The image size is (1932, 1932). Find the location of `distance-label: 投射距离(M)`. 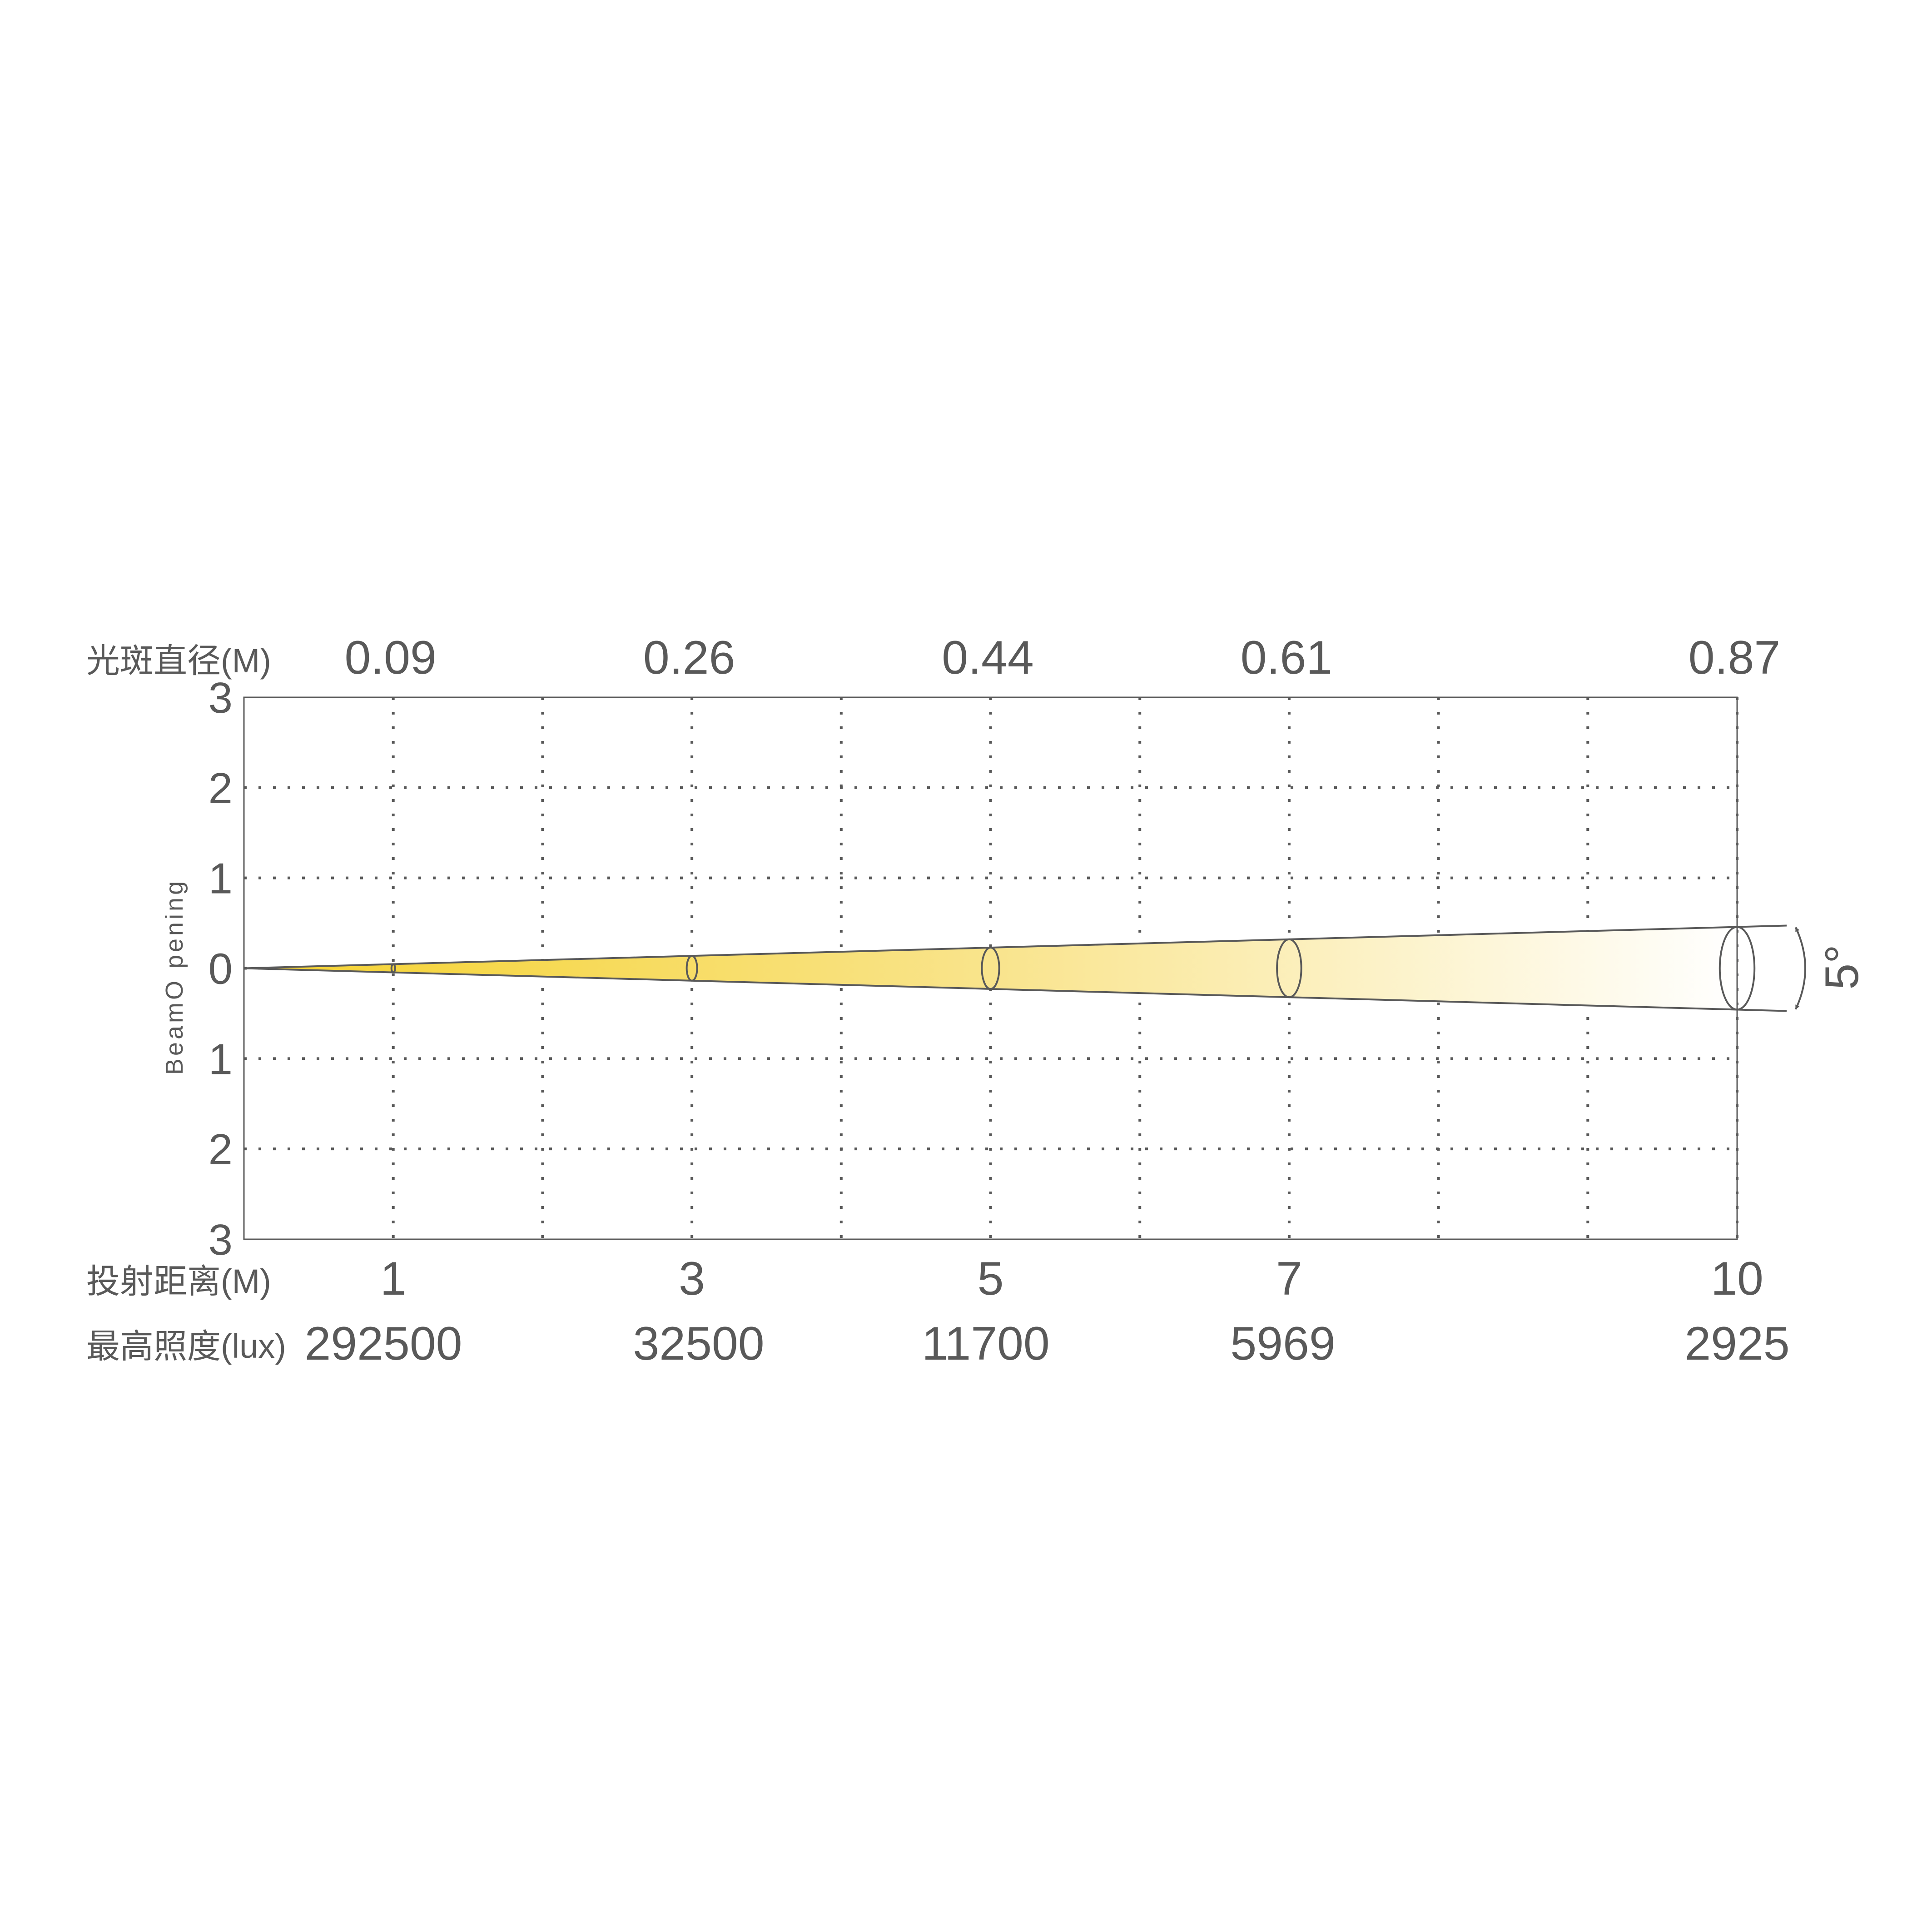

distance-label: 投射距离(M) is located at coordinates (178, 1281).